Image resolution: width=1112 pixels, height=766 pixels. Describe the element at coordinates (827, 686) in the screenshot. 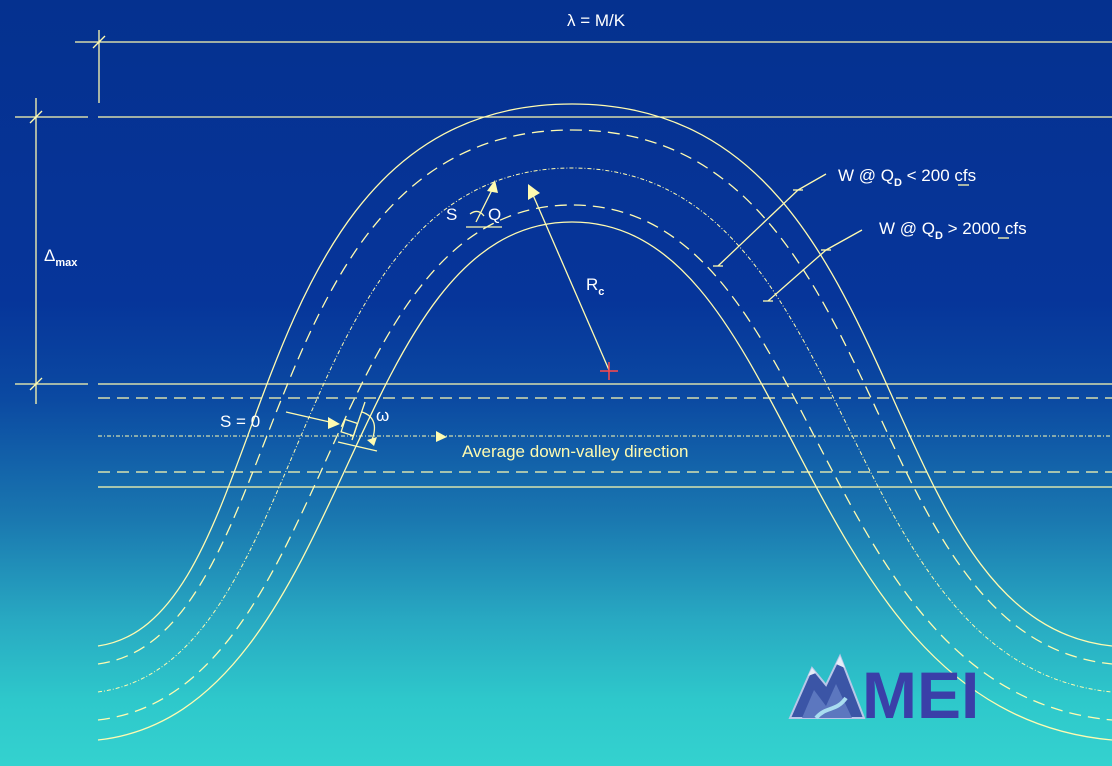

I see `mountain-river-logo-icon` at that location.